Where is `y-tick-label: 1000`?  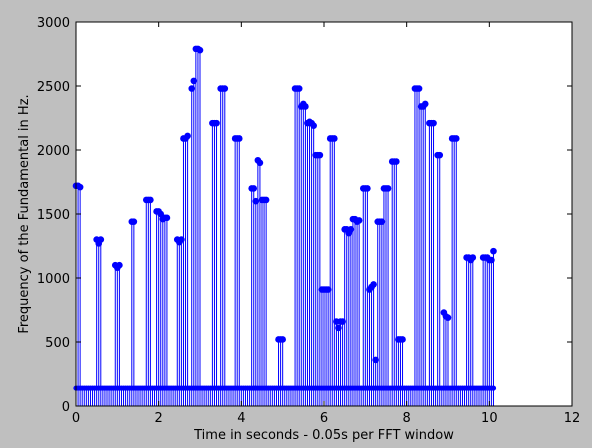
y-tick-label: 1000 is located at coordinates (53, 279).